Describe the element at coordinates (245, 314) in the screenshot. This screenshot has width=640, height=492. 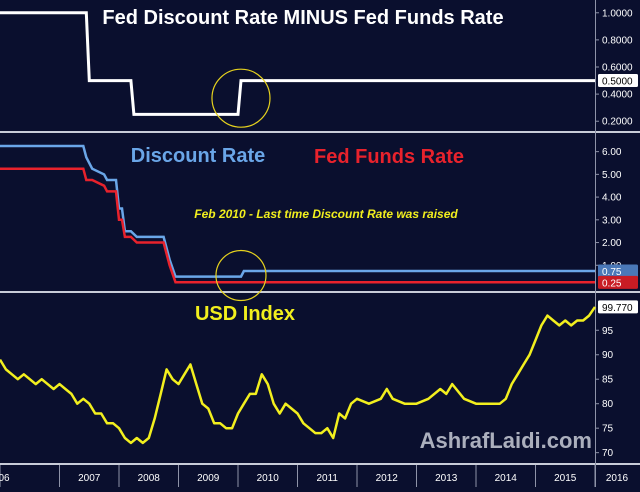
I see `panel3-title: USD Index` at that location.